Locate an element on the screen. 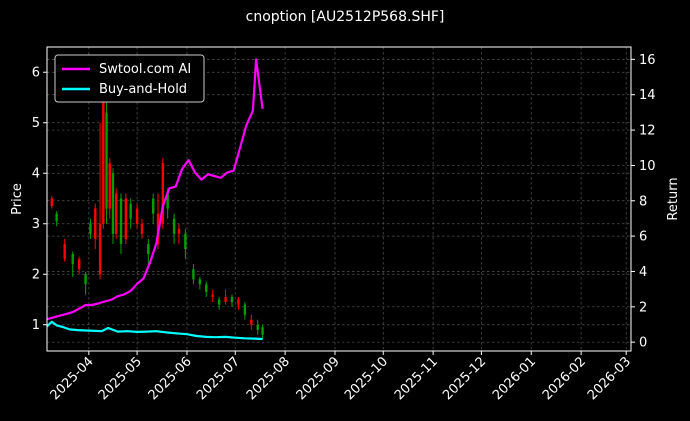 This screenshot has height=421, width=690. left-tick-label: 3 is located at coordinates (36, 224).